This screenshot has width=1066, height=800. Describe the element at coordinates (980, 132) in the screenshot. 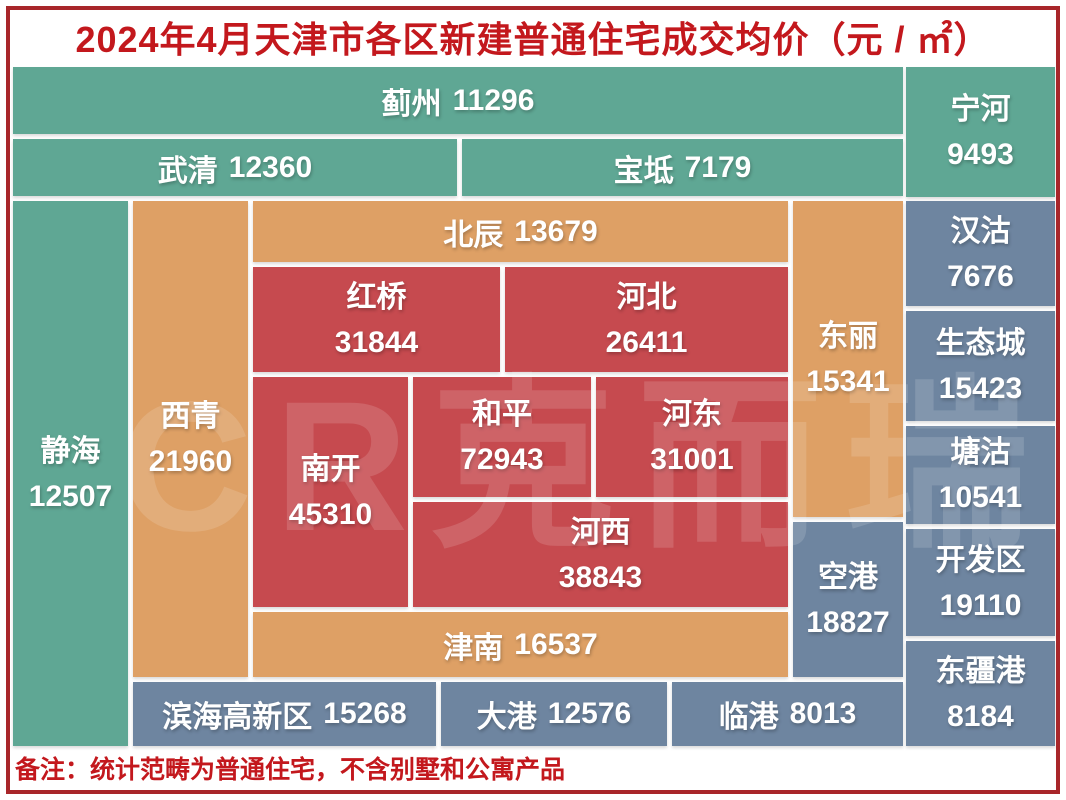

I see `district-ninghe: 宁河 9493` at that location.